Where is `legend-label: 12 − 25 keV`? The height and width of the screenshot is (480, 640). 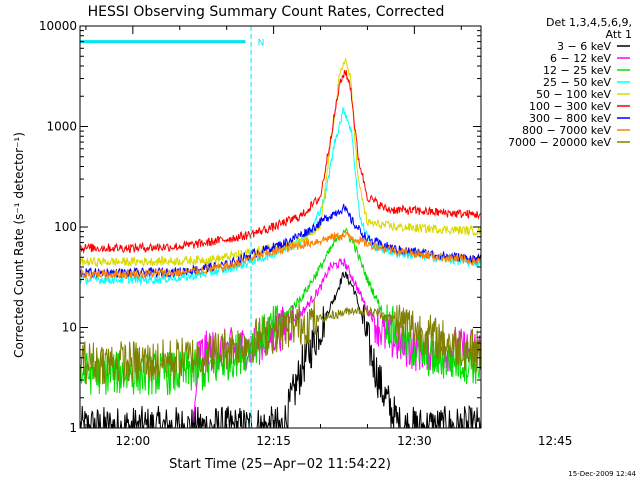
legend-label: 12 − 25 keV is located at coordinates (577, 70).